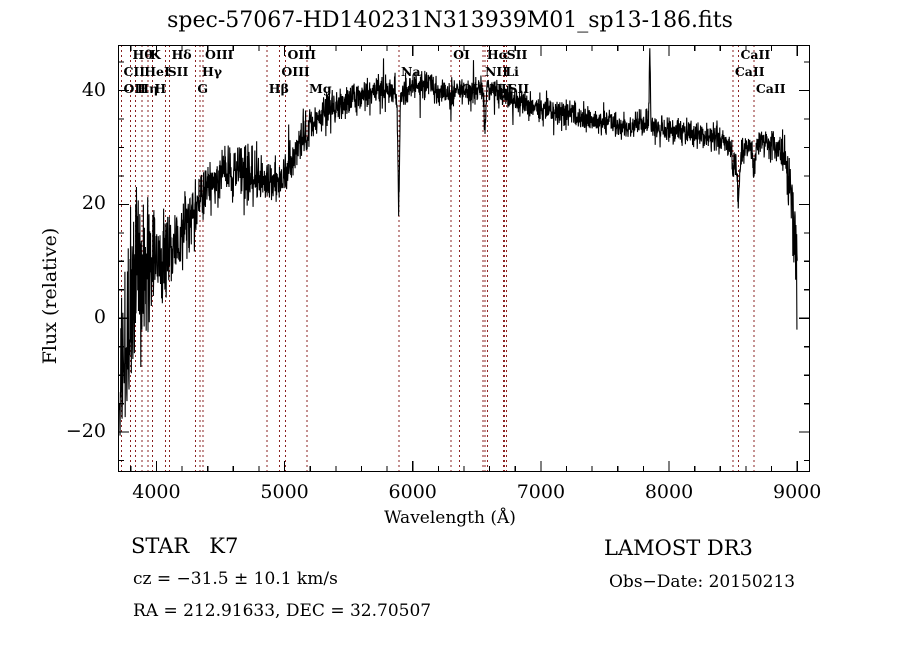 Image resolution: width=900 pixels, height=649 pixels. Describe the element at coordinates (157, 71) in the screenshot. I see `line-label-hei: HeI` at that location.